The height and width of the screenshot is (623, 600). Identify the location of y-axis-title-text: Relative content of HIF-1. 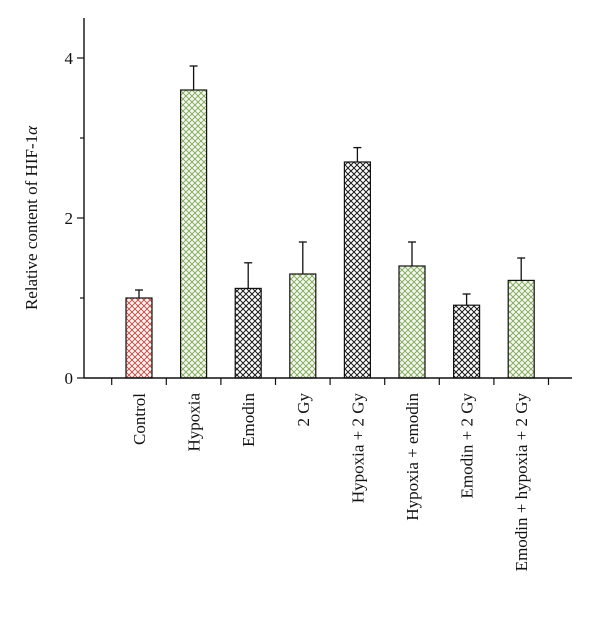
(31, 222).